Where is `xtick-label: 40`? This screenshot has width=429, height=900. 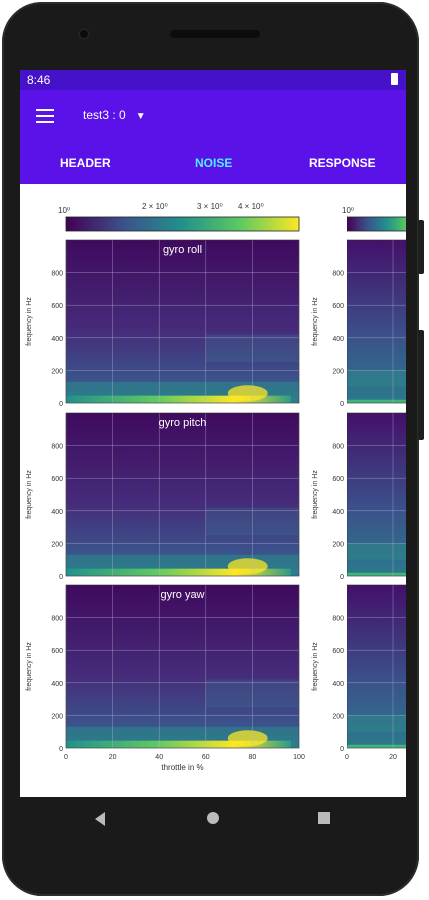
xtick-label: 40 is located at coordinates (159, 757).